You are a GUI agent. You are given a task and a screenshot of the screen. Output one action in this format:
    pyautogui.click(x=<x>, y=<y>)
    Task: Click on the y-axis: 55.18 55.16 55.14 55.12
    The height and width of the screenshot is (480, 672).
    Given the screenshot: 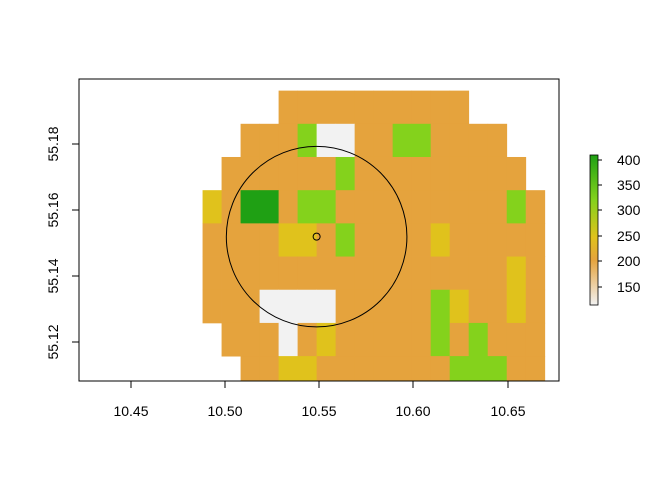 What is the action you would take?
    pyautogui.click(x=62, y=243)
    